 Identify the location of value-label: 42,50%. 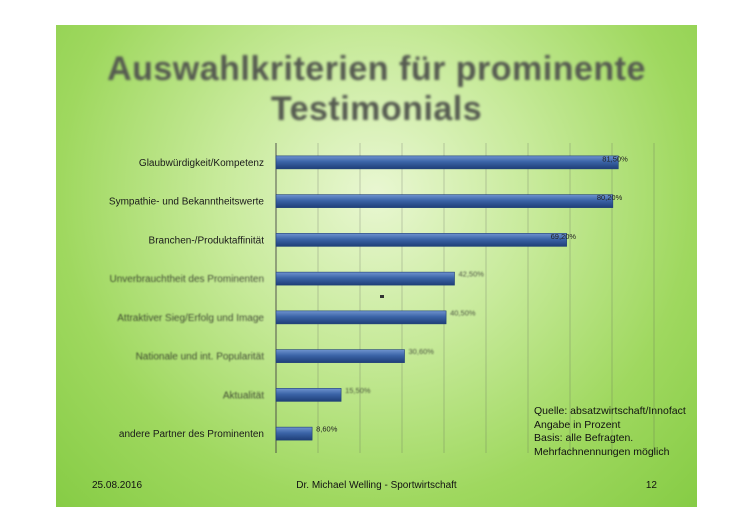
(472, 274).